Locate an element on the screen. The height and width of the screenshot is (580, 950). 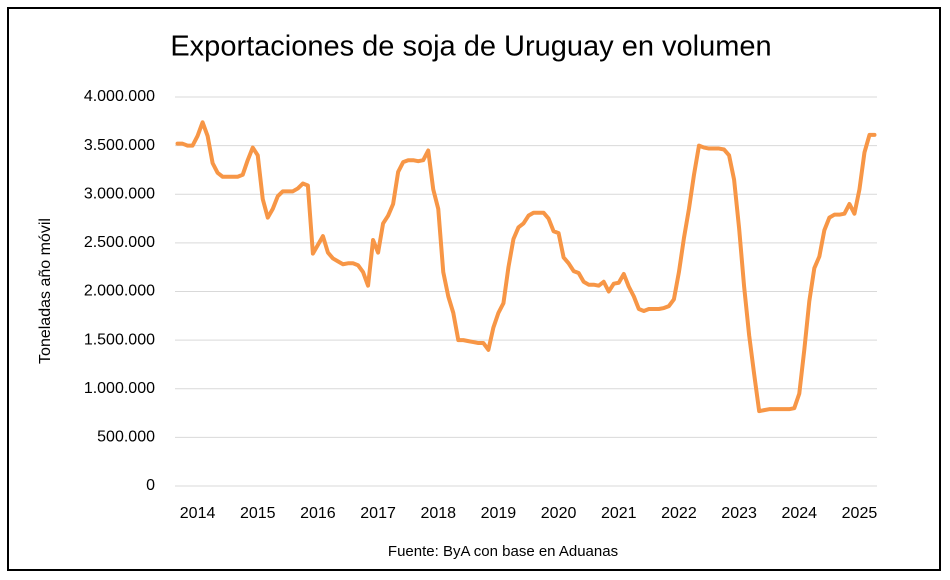
x-tick-label: 2019 is located at coordinates (499, 513).